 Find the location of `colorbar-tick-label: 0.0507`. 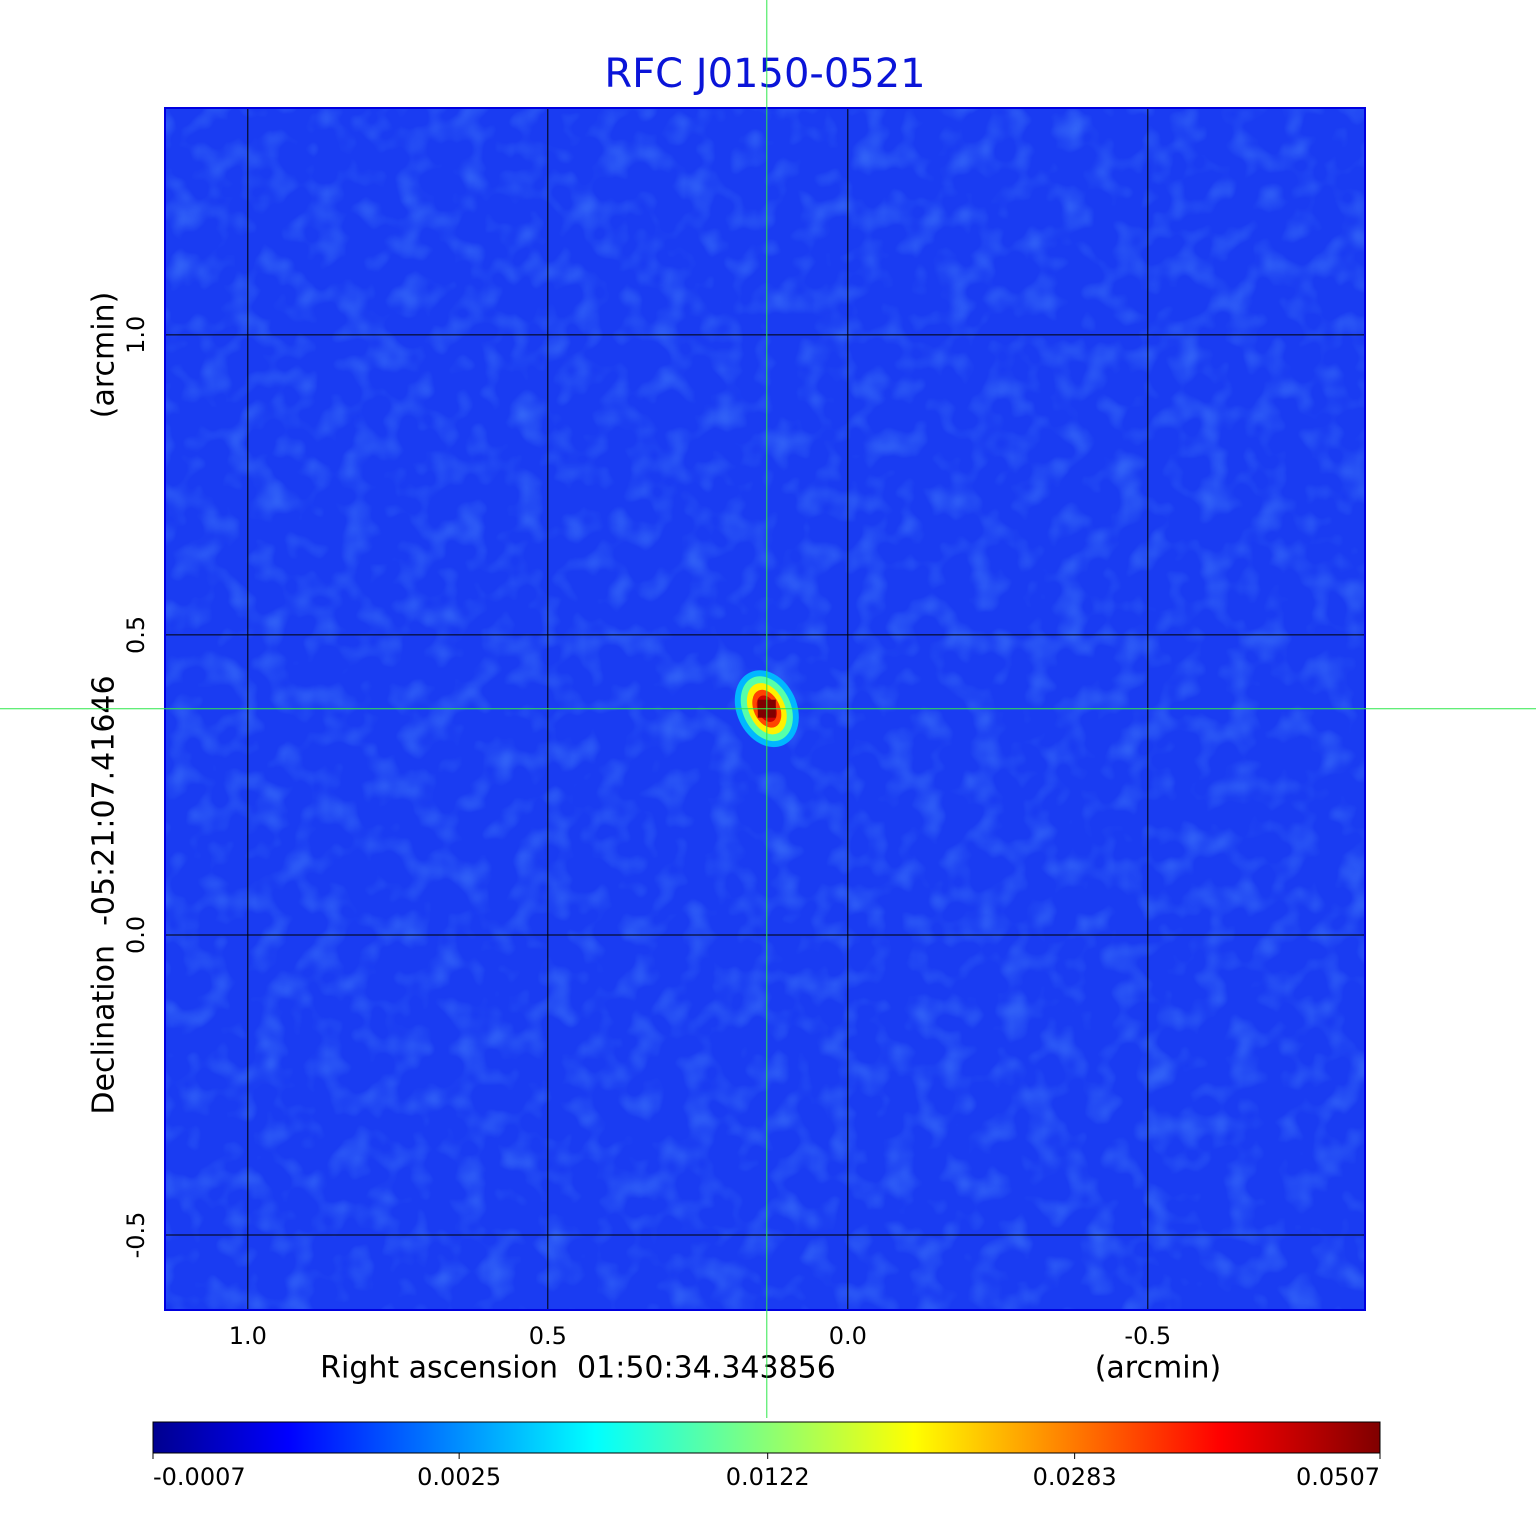

colorbar-tick-label: 0.0507 is located at coordinates (1338, 1477).